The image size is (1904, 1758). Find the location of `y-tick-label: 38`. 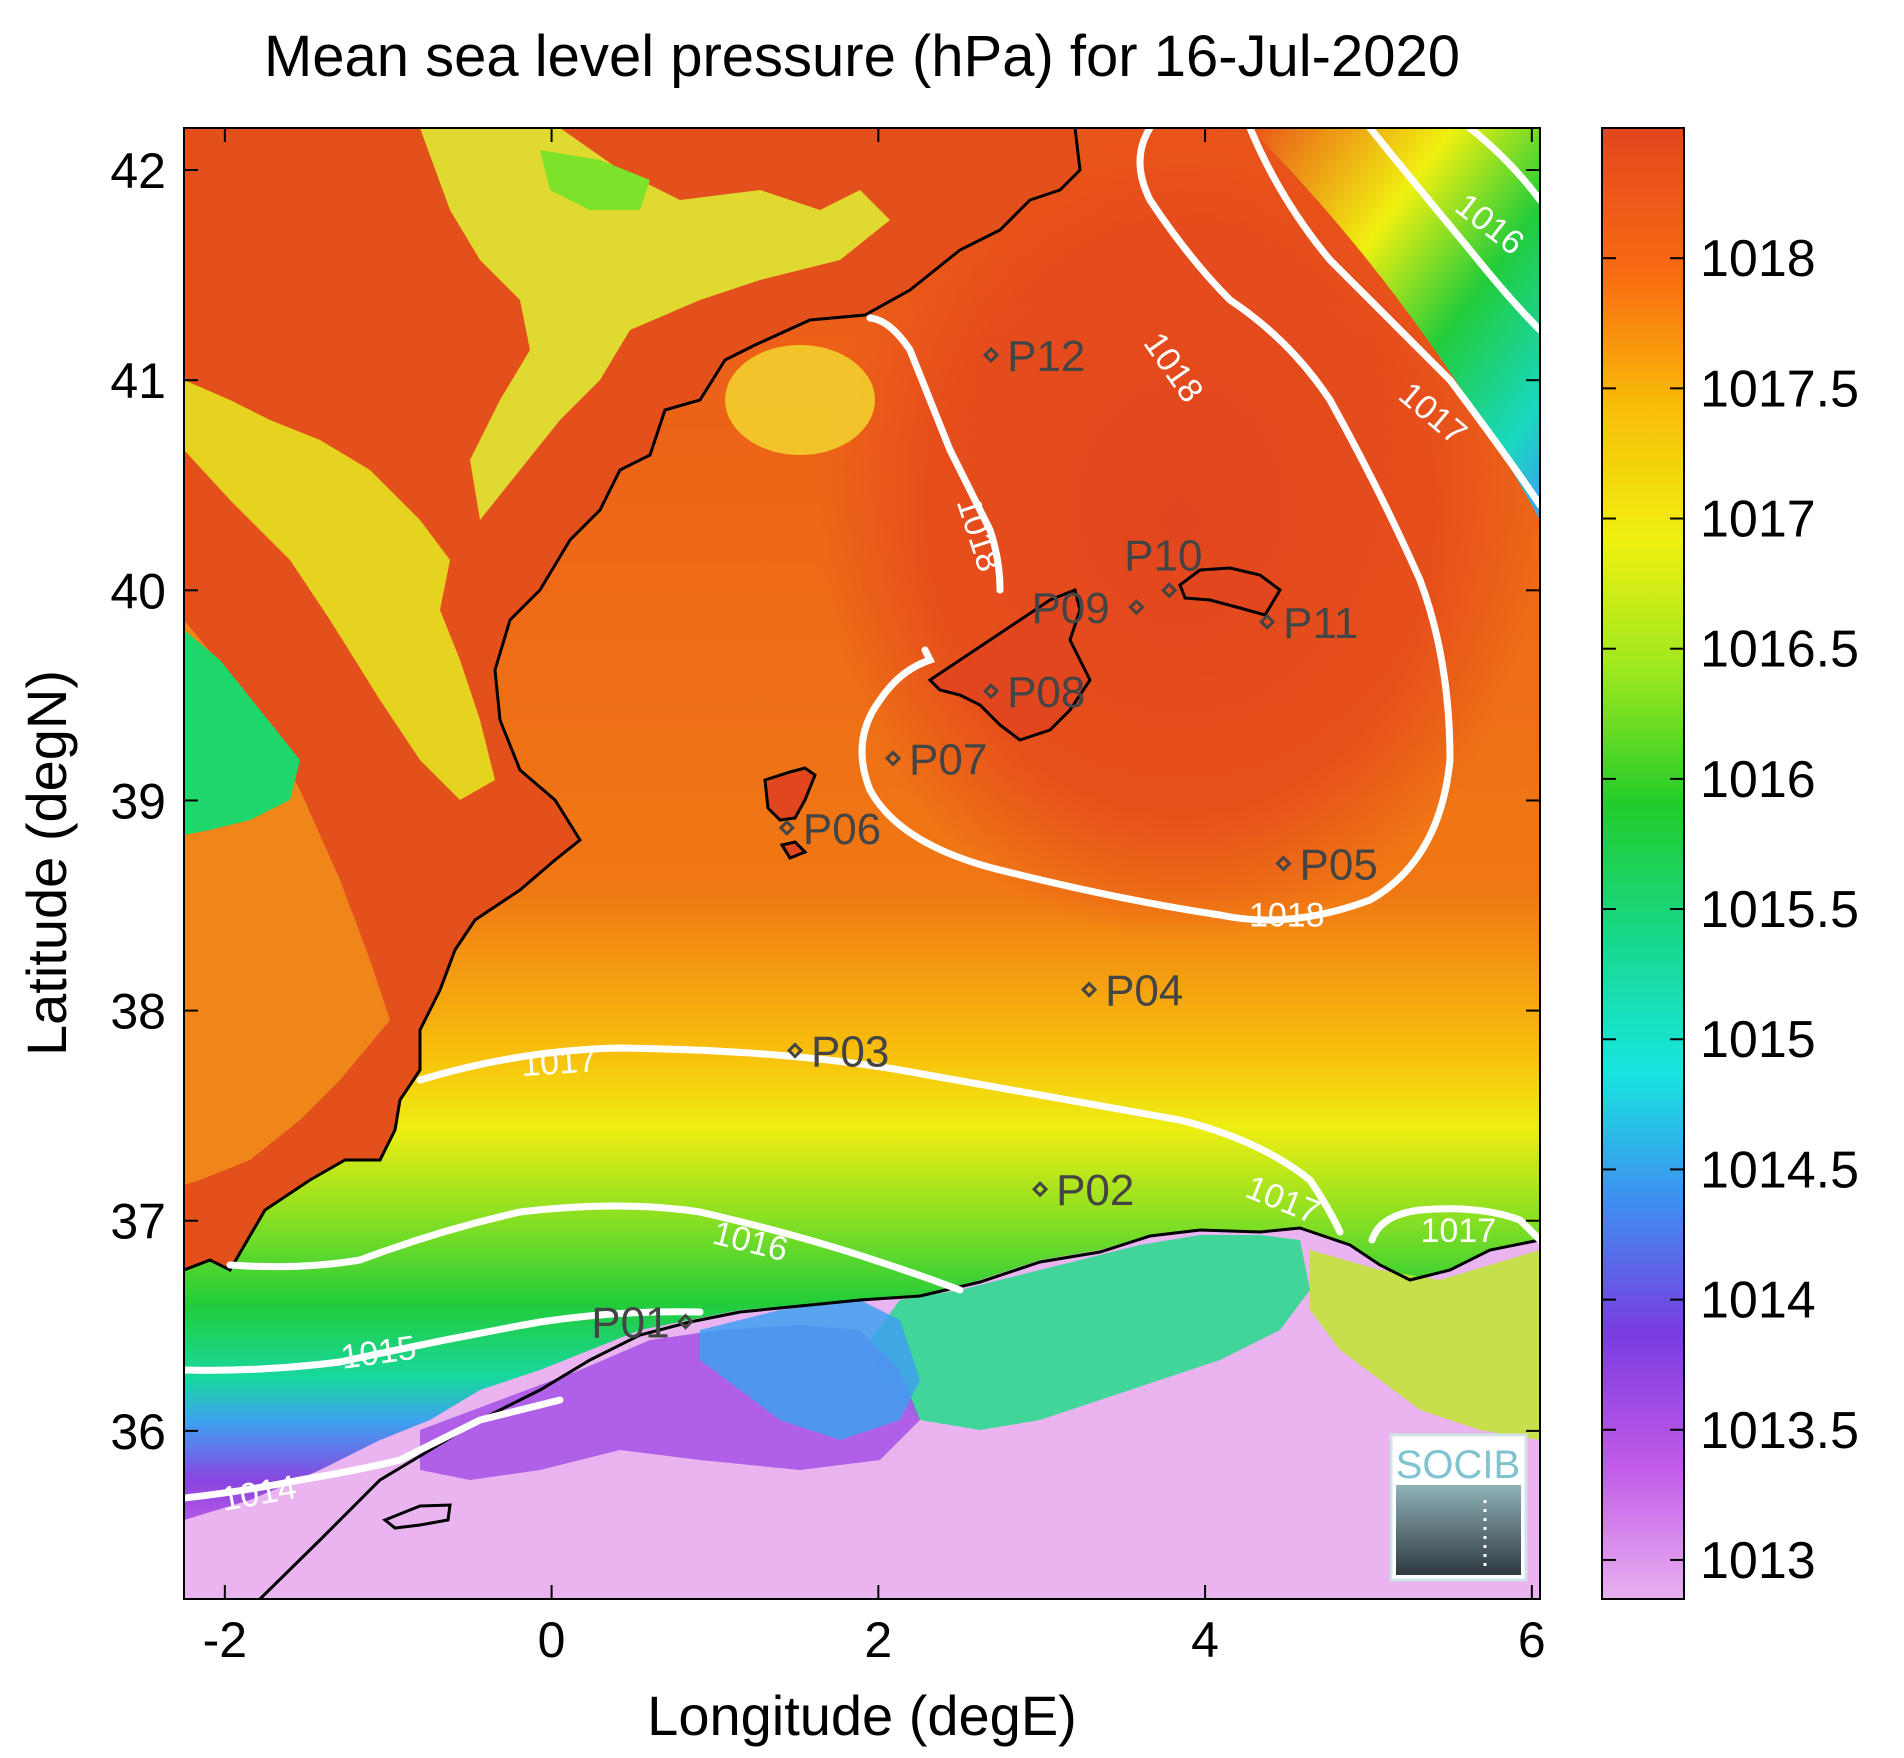

y-tick-label: 38 is located at coordinates (138, 1012).